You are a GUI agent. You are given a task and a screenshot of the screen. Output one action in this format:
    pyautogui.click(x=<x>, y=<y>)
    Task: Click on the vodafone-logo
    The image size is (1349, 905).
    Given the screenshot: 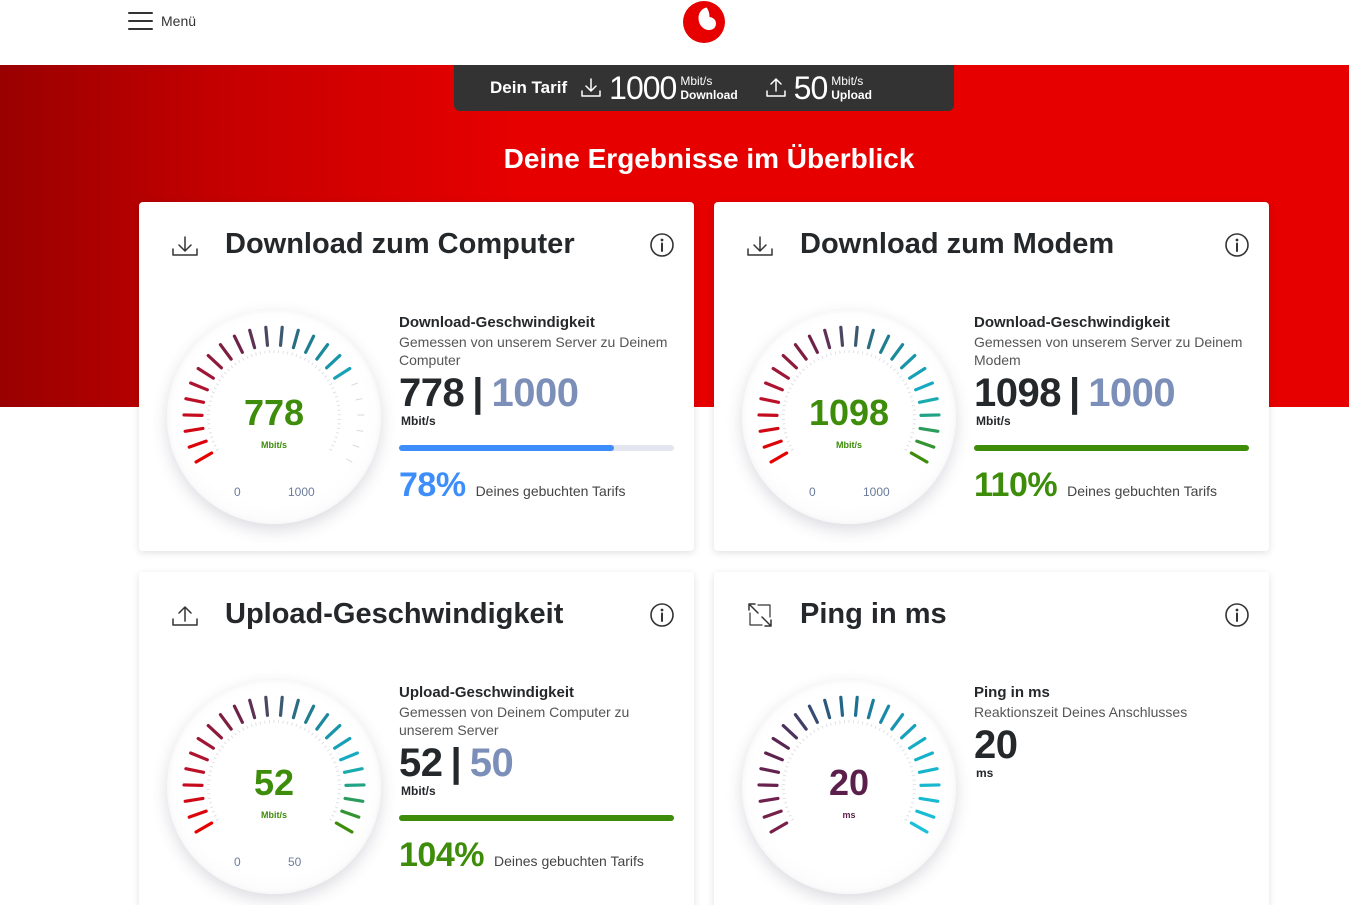 What is the action you would take?
    pyautogui.click(x=704, y=22)
    